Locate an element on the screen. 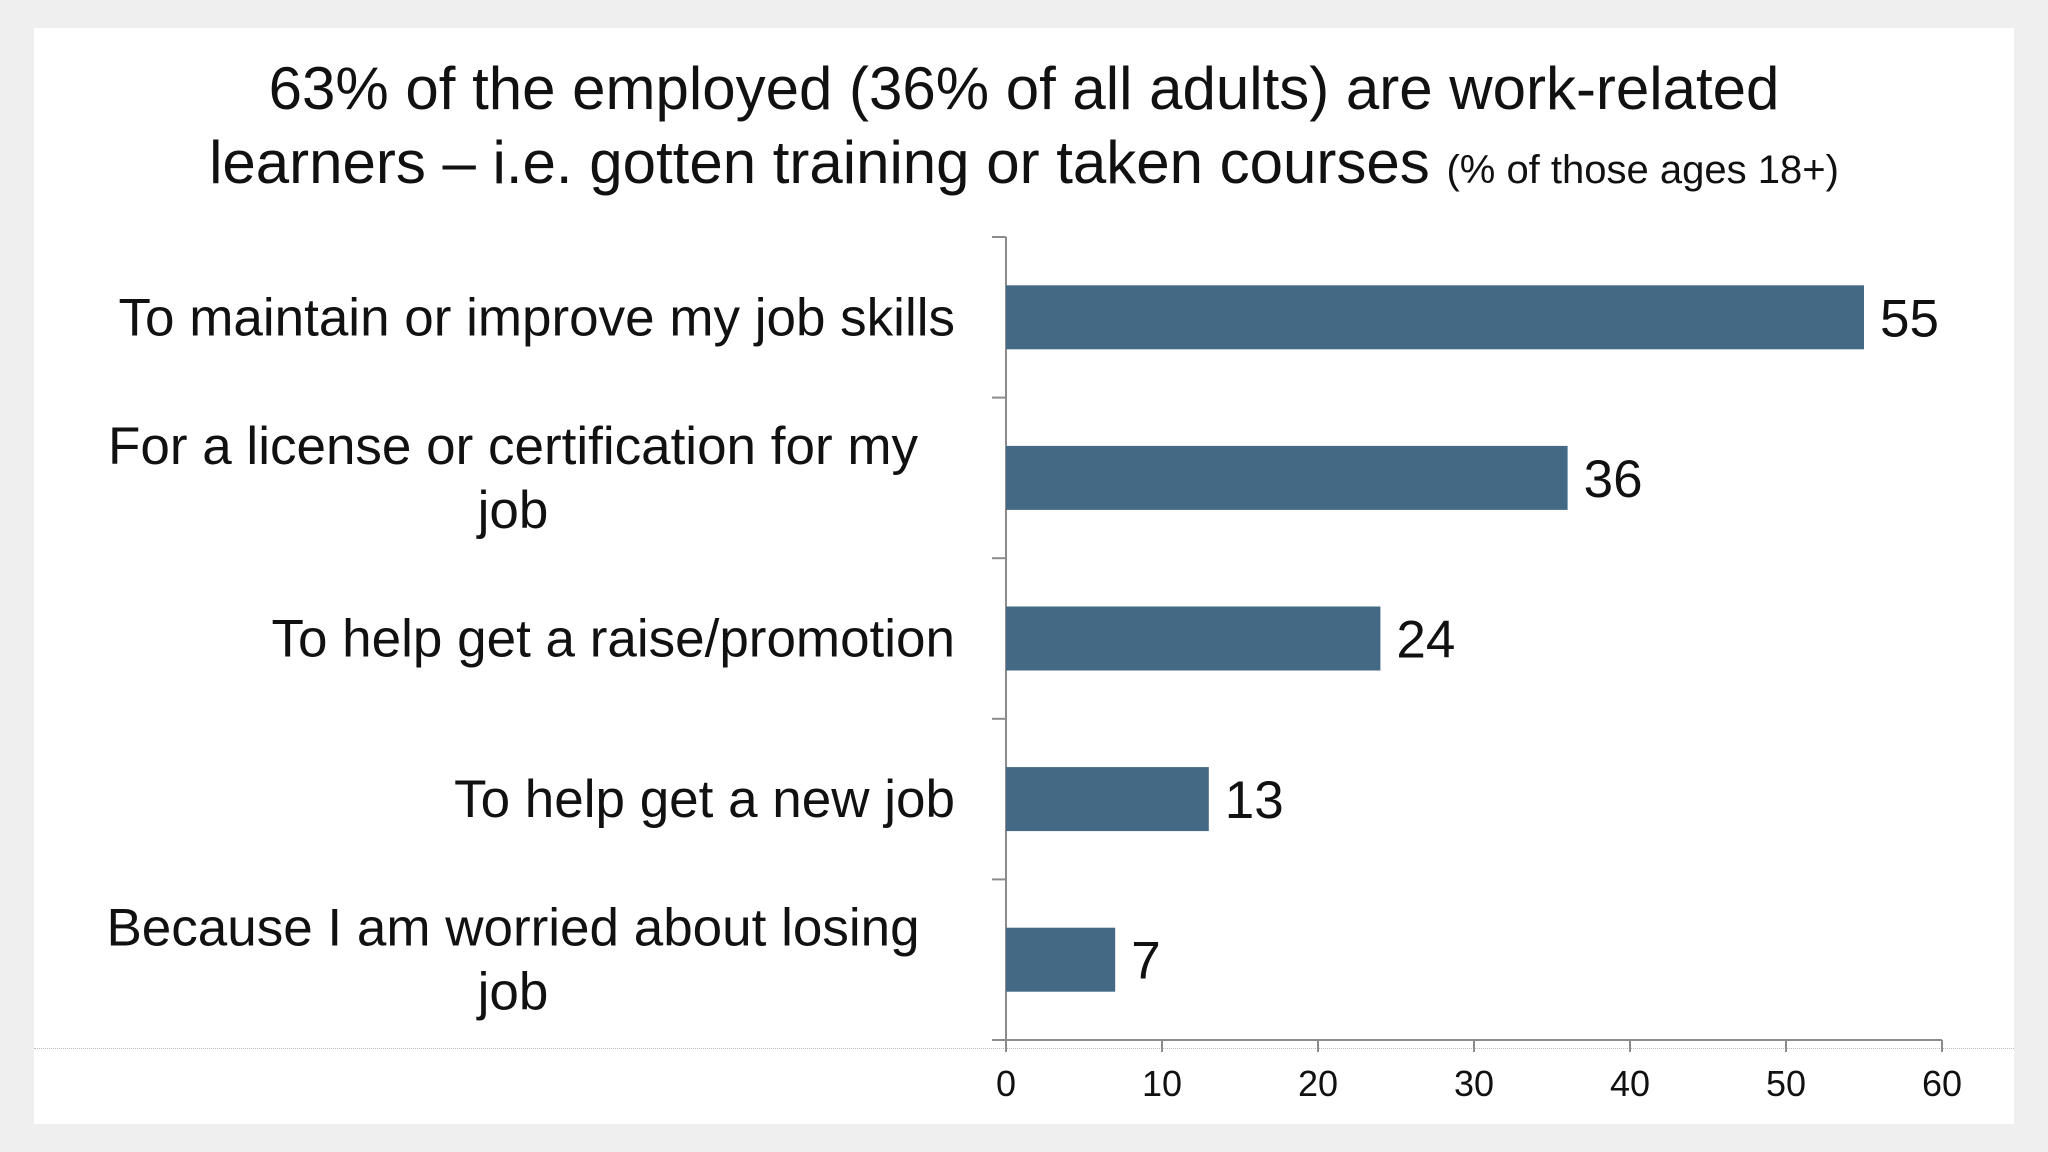 The height and width of the screenshot is (1152, 2048). category-label-line: To help get a new job is located at coordinates (704, 799).